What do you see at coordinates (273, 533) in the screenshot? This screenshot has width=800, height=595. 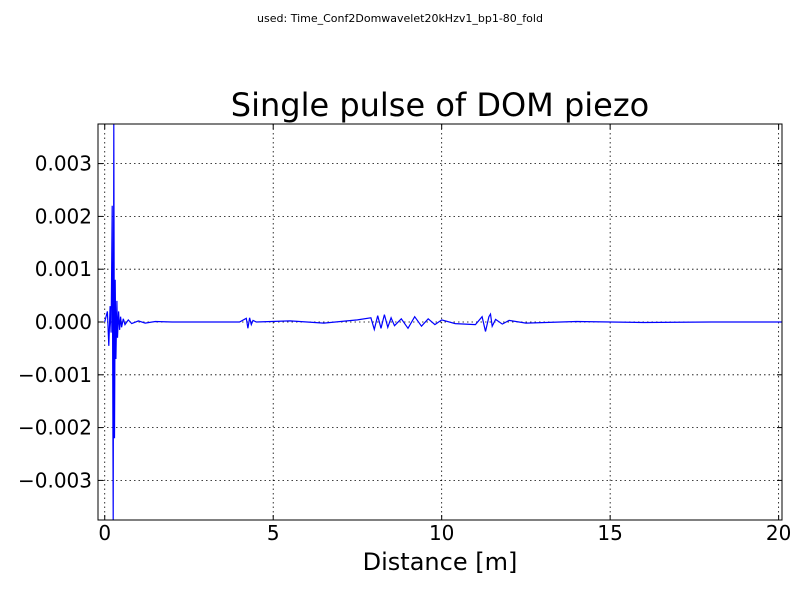 I see `x-tick-label: 5` at bounding box center [273, 533].